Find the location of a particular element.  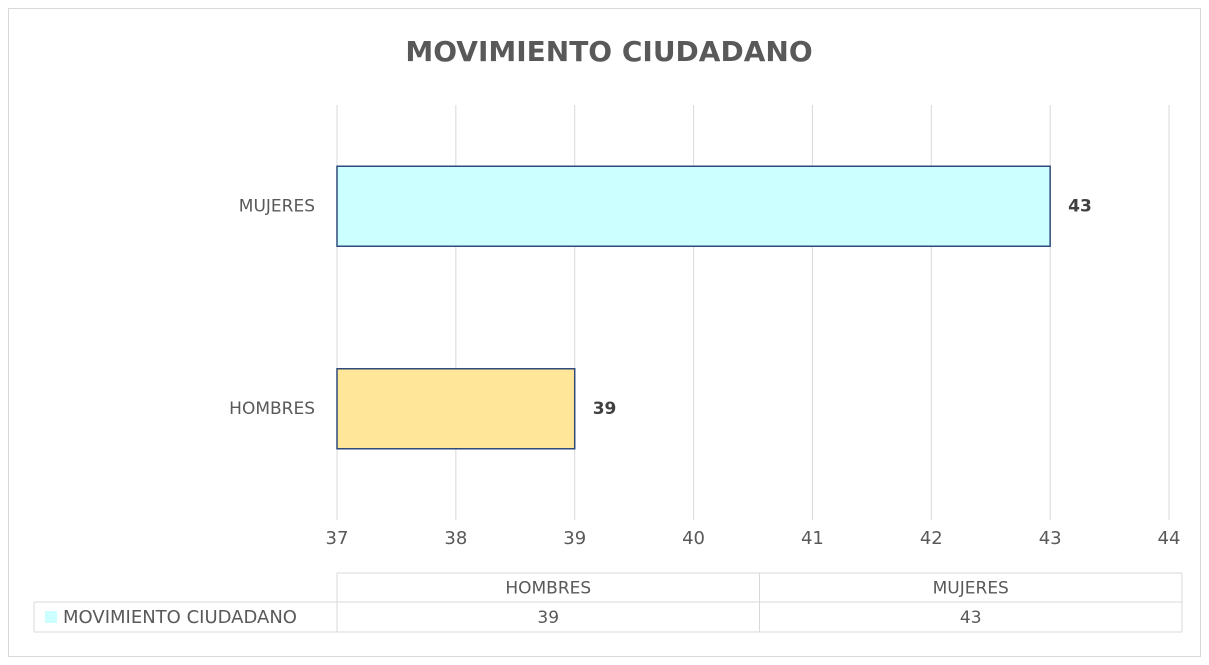

x-tick-label: 40 is located at coordinates (693, 538).